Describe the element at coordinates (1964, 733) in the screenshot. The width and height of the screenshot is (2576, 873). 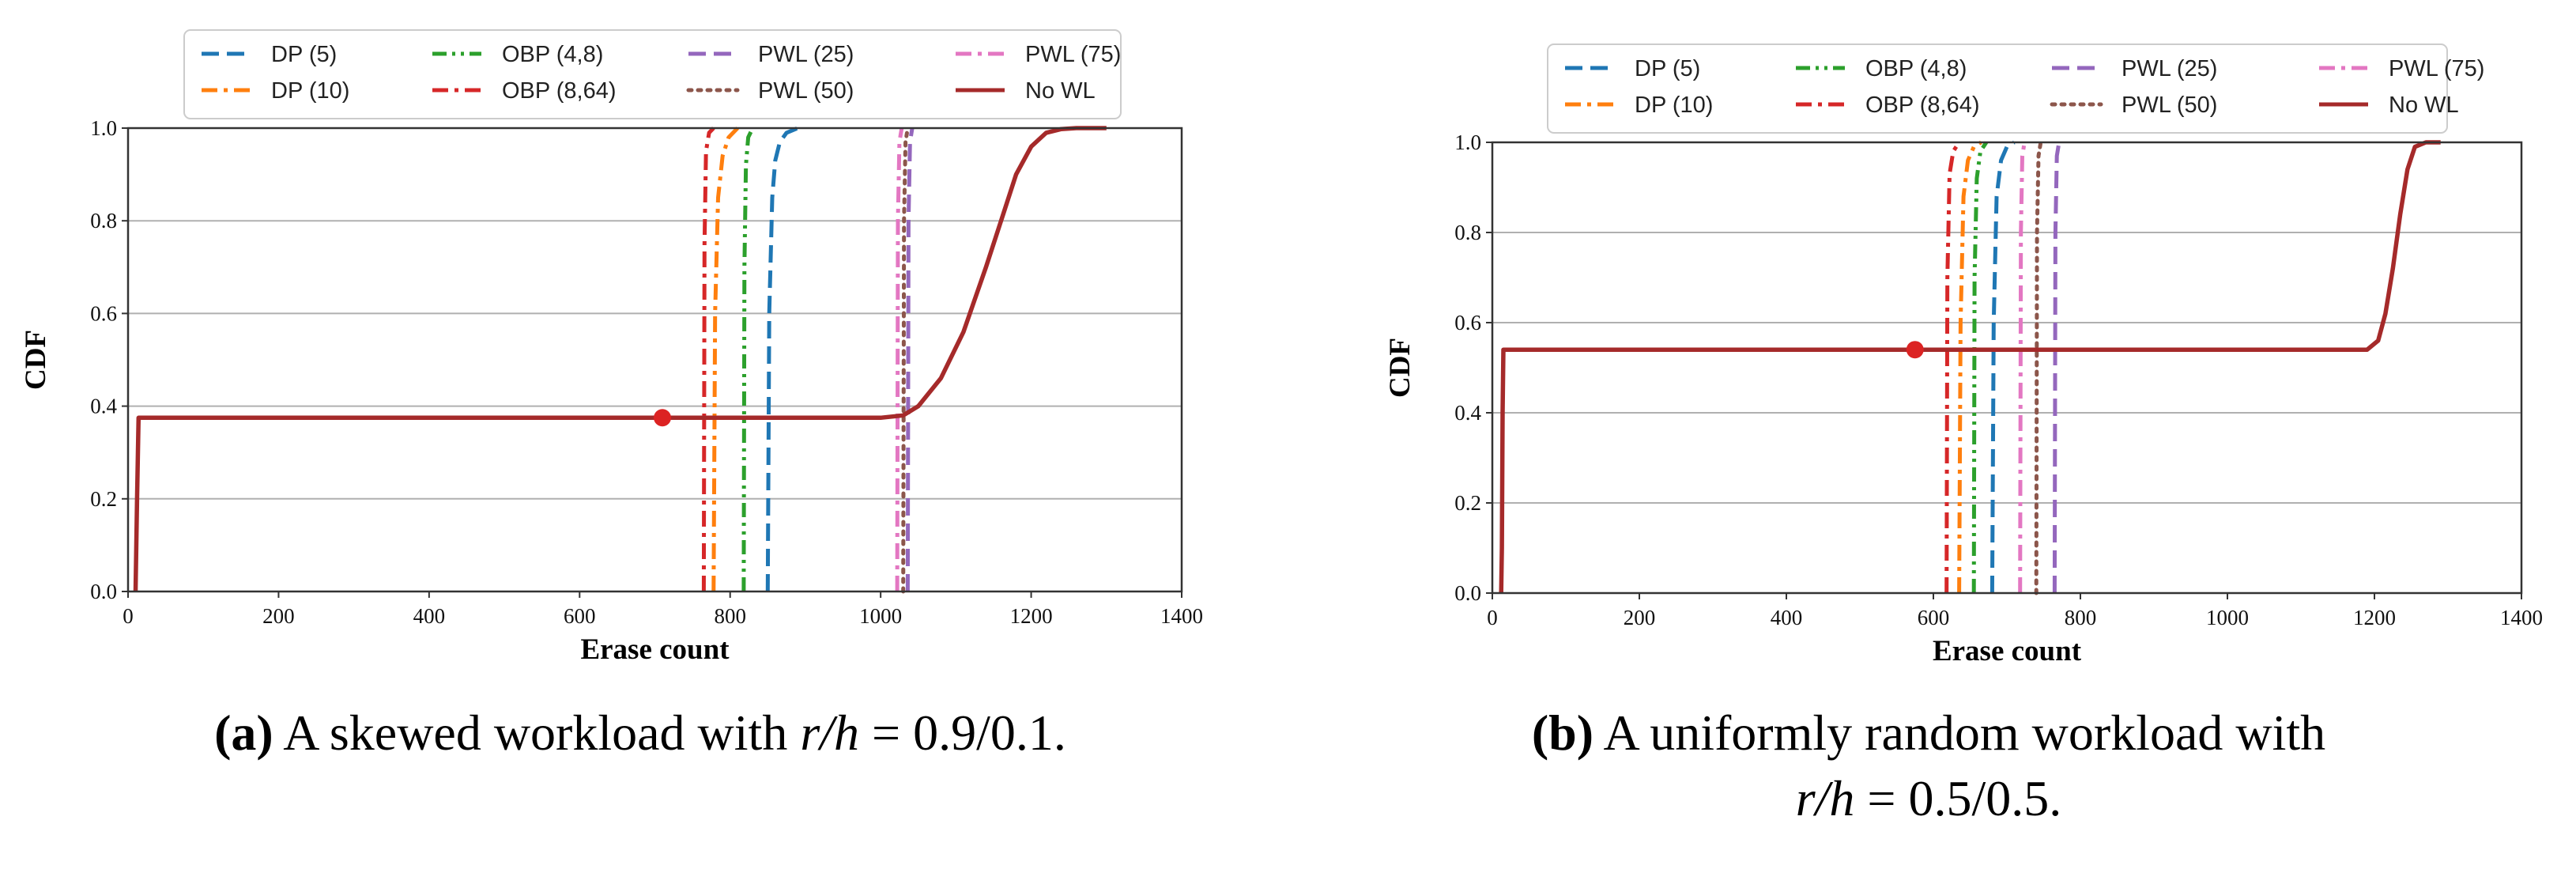
I see `caption-b-text: A uniformly random workload with` at that location.